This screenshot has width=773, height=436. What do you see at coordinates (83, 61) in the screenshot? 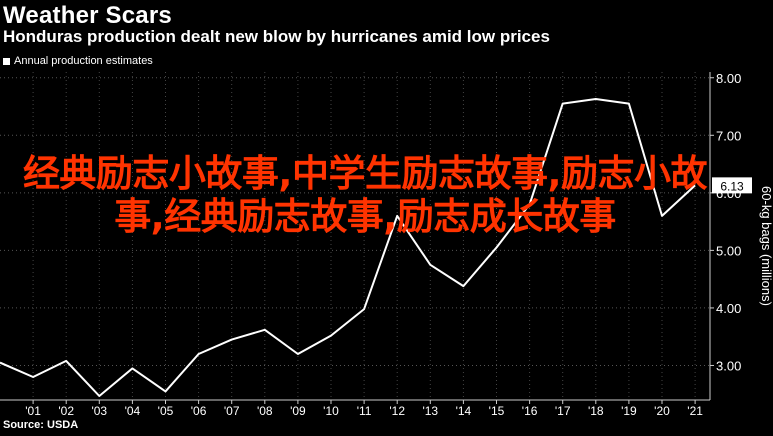
I see `legend-label: Annual production estimates` at bounding box center [83, 61].